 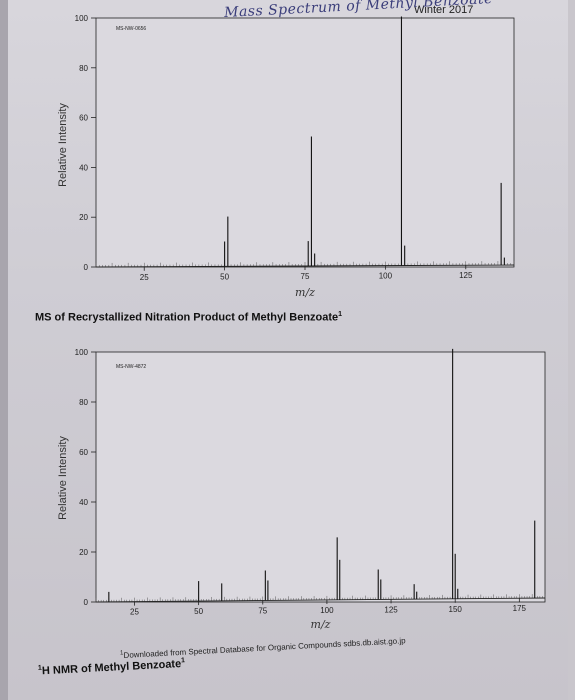 I want to click on x-tick-label: 175, so click(x=520, y=608).